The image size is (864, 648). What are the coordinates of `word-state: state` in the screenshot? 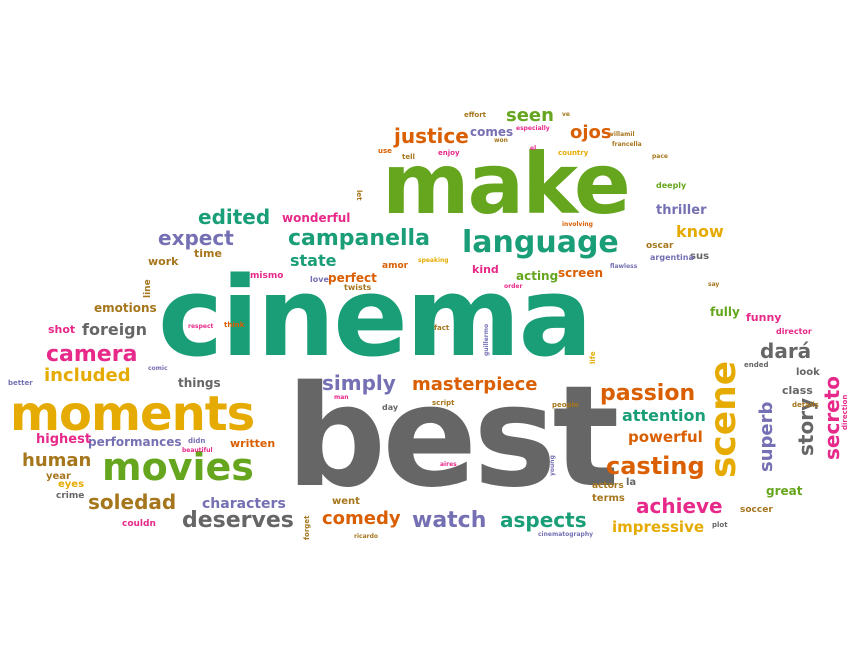 It's located at (313, 260).